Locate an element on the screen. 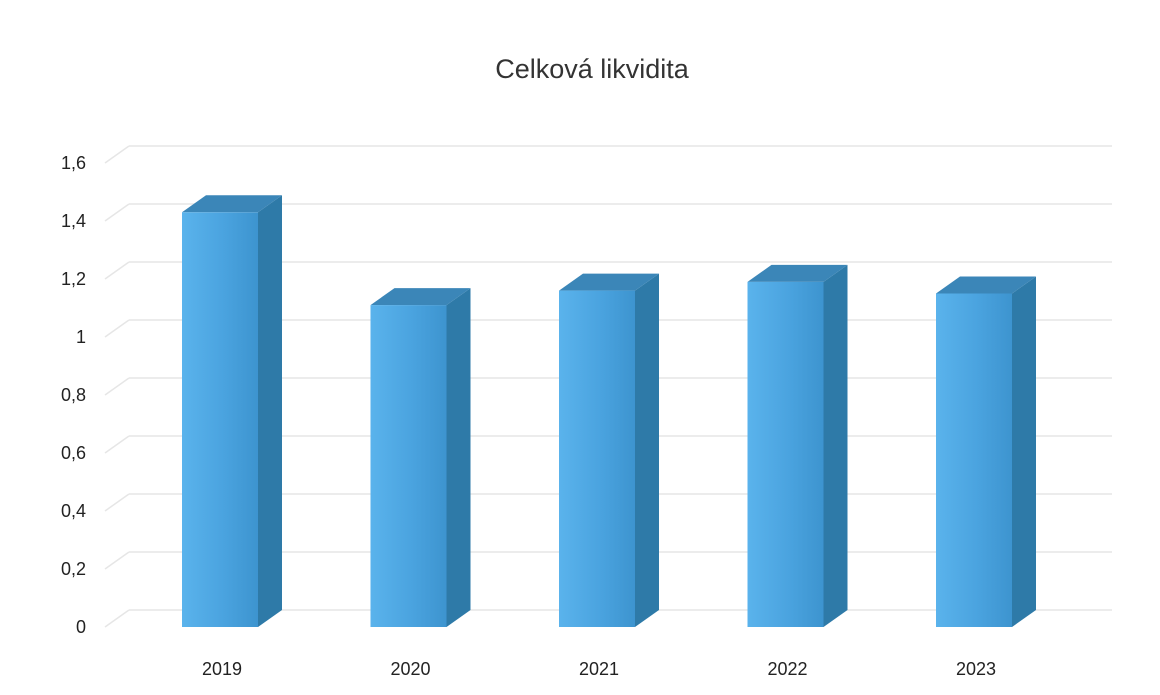  x-category-label: 2023 is located at coordinates (976, 669).